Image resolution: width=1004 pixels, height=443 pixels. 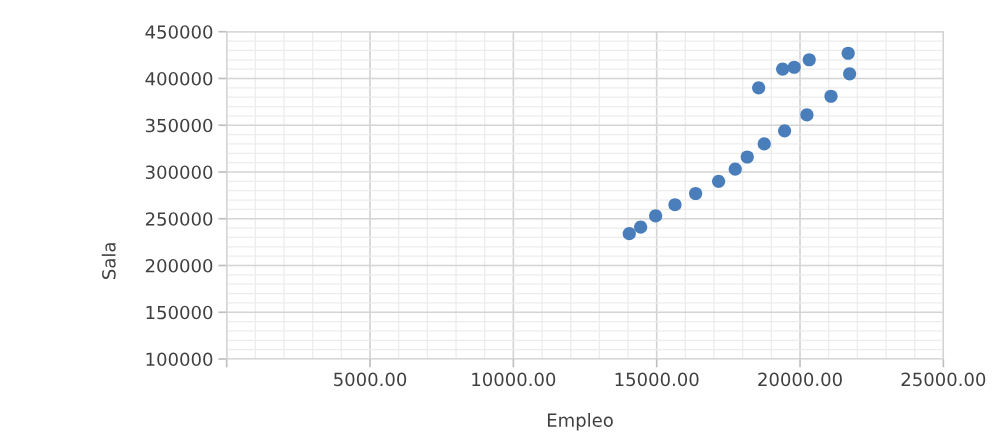 What do you see at coordinates (179, 219) in the screenshot?
I see `y-tick-label: 250000` at bounding box center [179, 219].